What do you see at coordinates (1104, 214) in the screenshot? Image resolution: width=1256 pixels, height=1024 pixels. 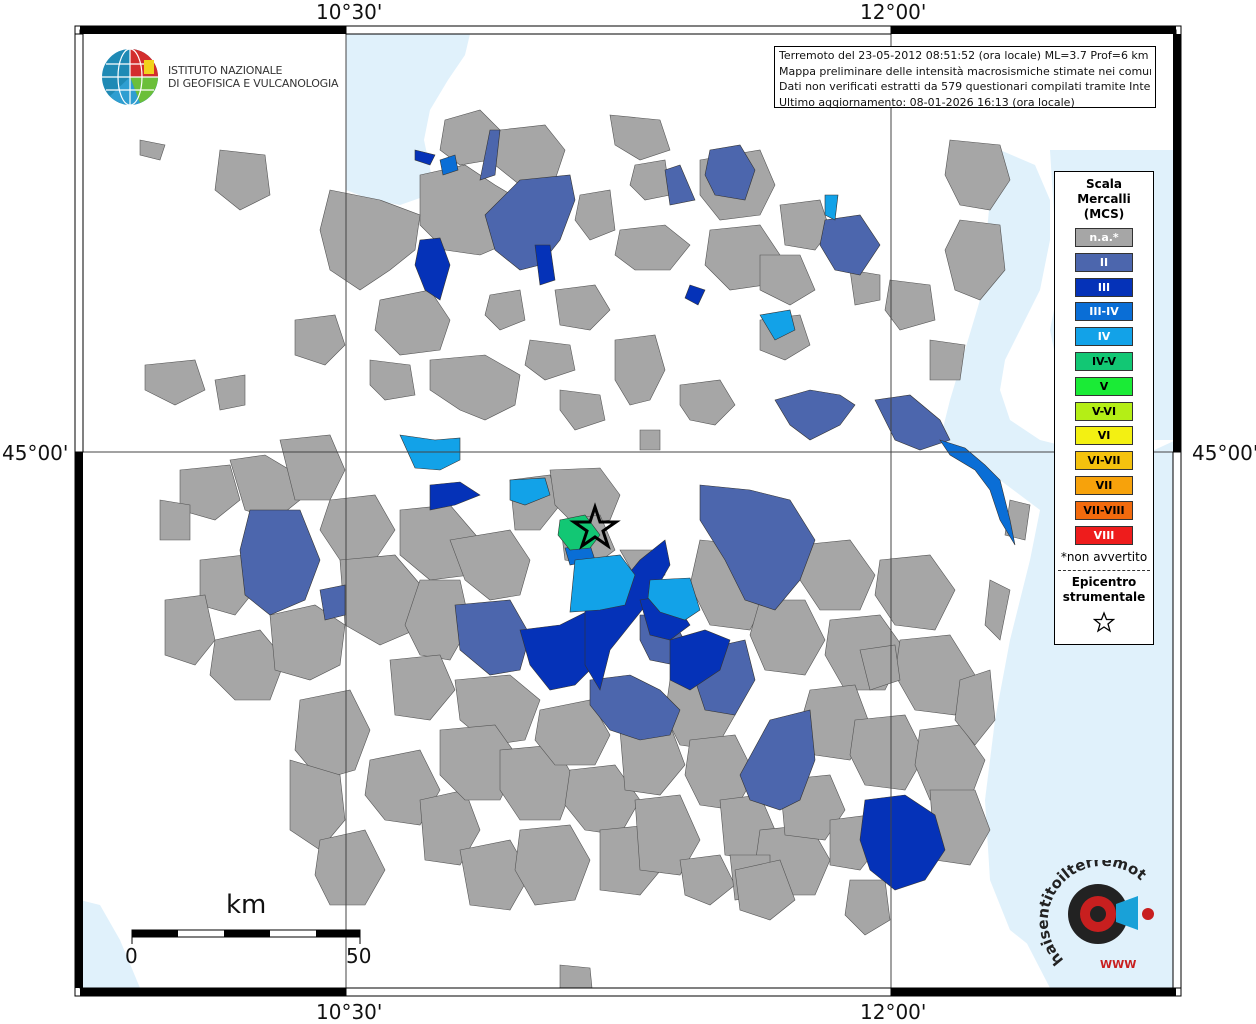 I see `legend-title-line3: (MCS)` at bounding box center [1104, 214].